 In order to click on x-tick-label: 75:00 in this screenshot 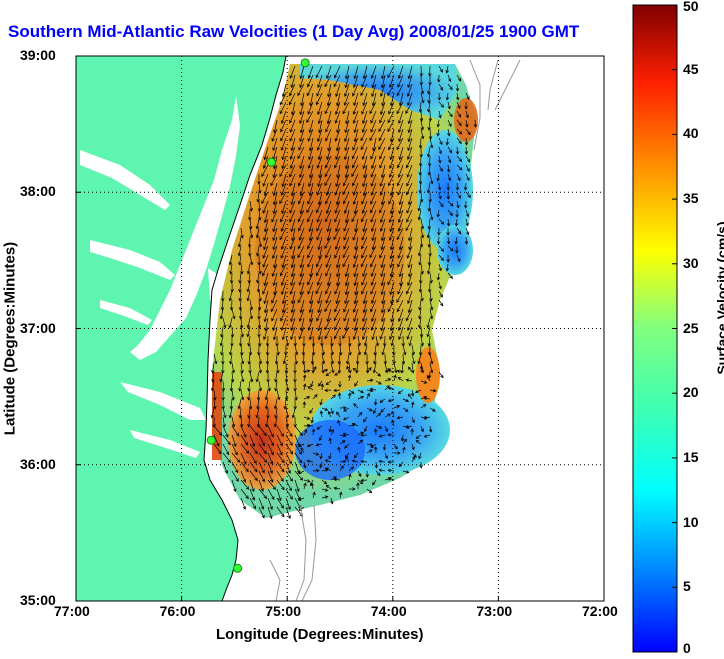, I will do `click(283, 611)`.